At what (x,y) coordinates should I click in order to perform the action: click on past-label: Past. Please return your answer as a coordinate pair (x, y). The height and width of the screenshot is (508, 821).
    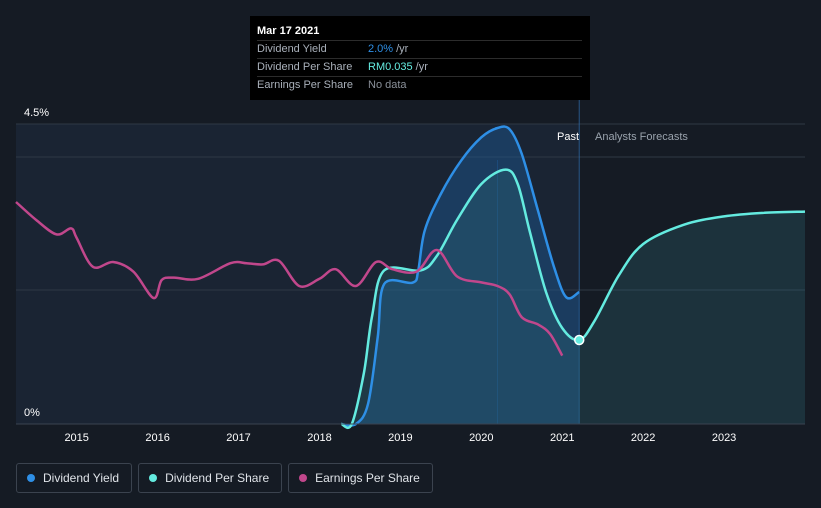
    Looking at the image, I should click on (568, 137).